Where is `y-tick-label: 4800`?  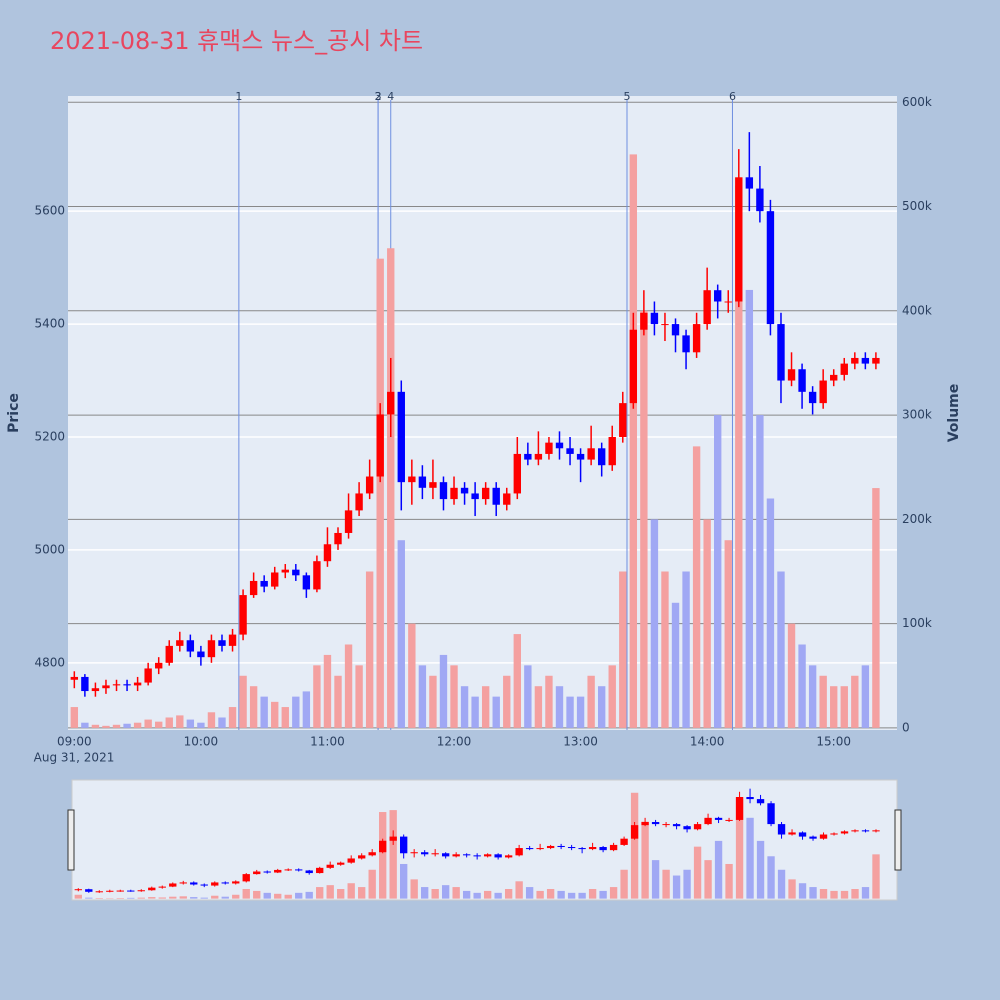 y-tick-label: 4800 is located at coordinates (49, 662).